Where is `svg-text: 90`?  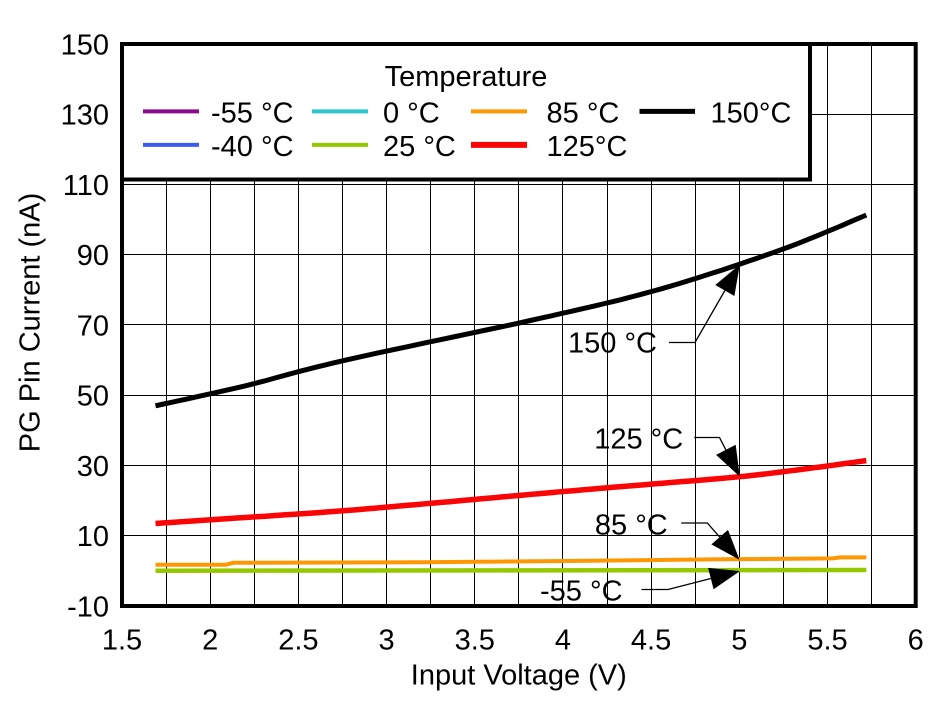
svg-text: 90 is located at coordinates (93, 256).